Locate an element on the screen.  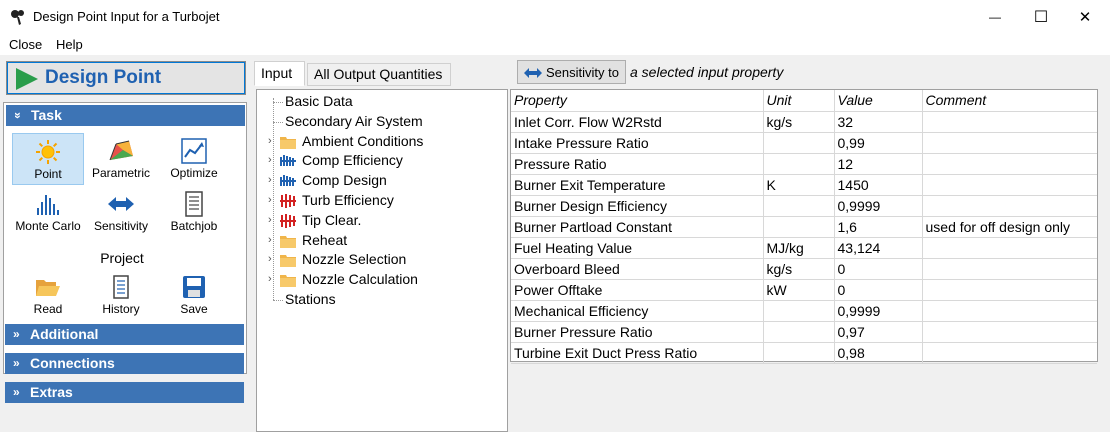
surface-plot-icon is located at coordinates (121, 150).